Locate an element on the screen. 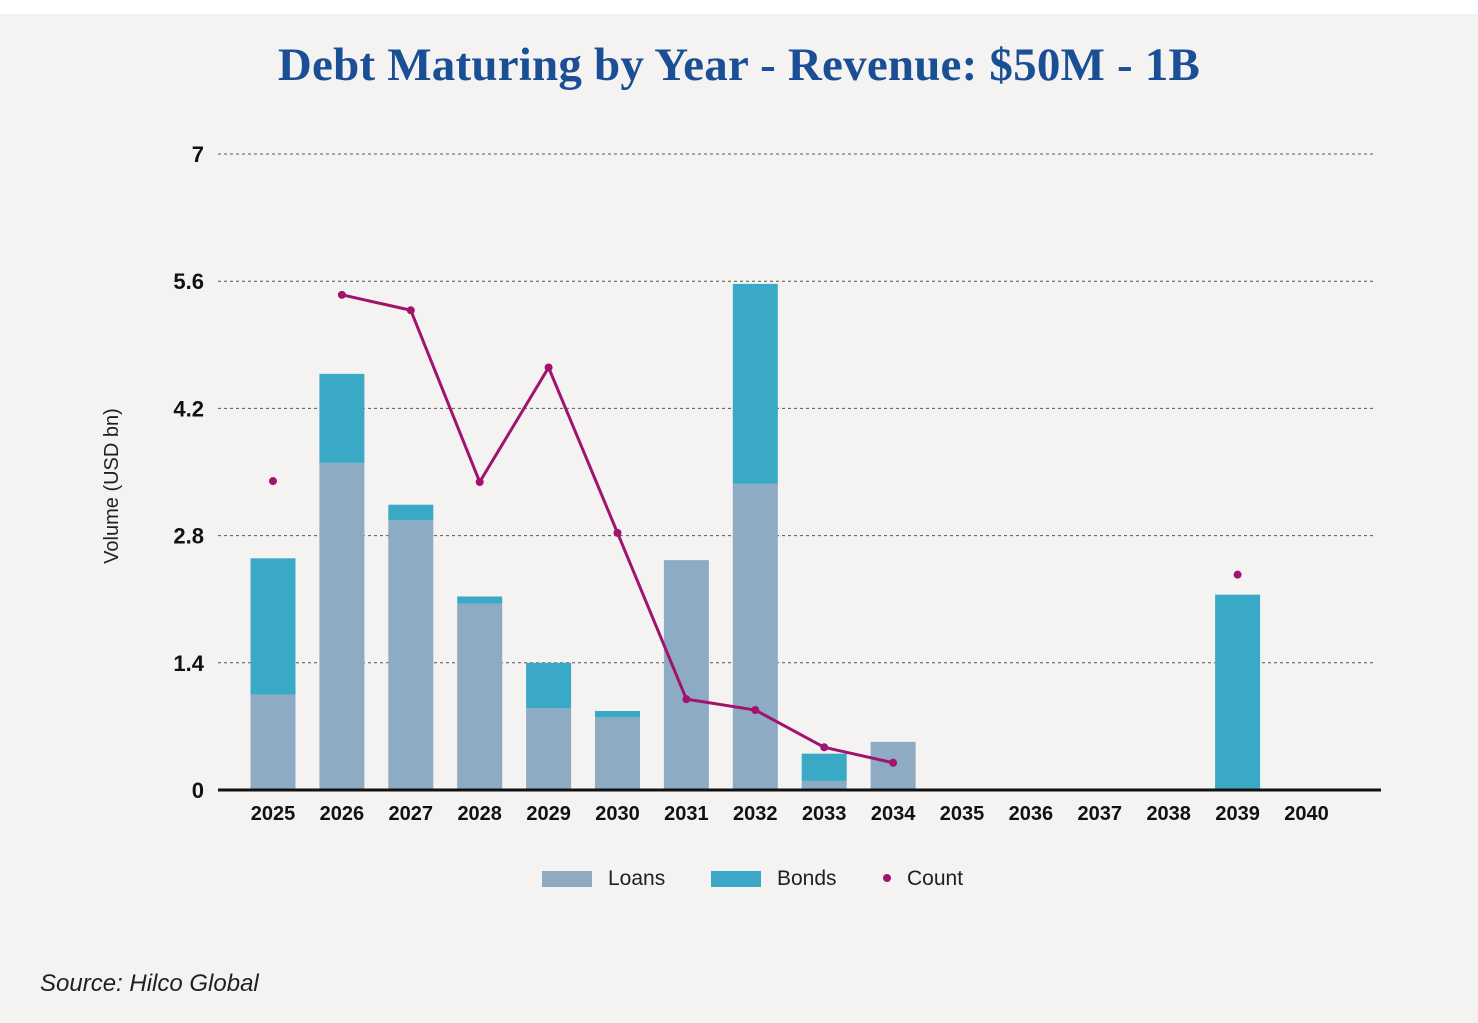 The height and width of the screenshot is (1023, 1478). x-tick-label: 2033 is located at coordinates (824, 814).